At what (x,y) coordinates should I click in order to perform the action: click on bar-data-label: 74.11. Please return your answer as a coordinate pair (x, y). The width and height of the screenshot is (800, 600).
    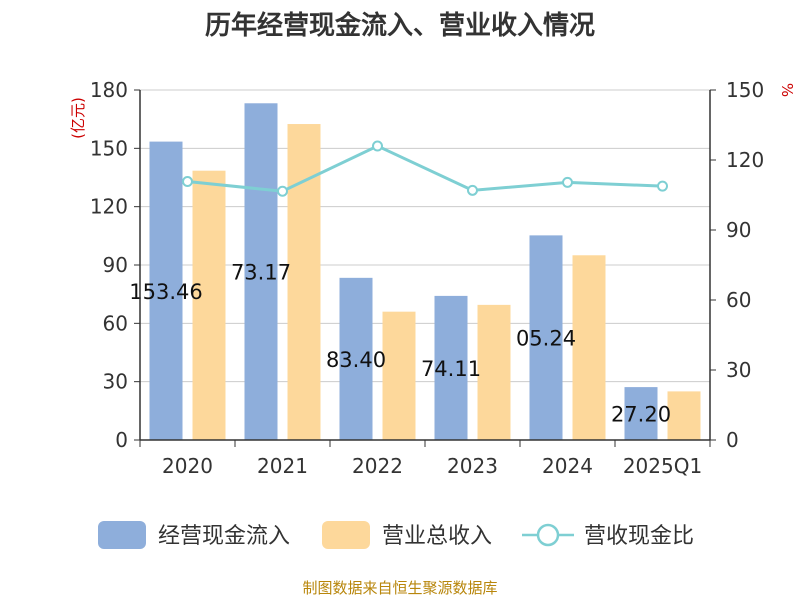
    Looking at the image, I should click on (451, 369).